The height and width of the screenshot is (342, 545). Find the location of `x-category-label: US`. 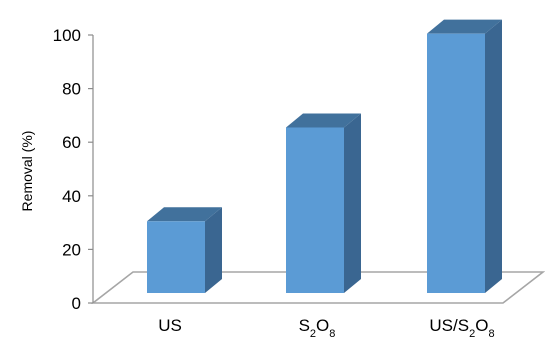

x-category-label: US is located at coordinates (170, 325).